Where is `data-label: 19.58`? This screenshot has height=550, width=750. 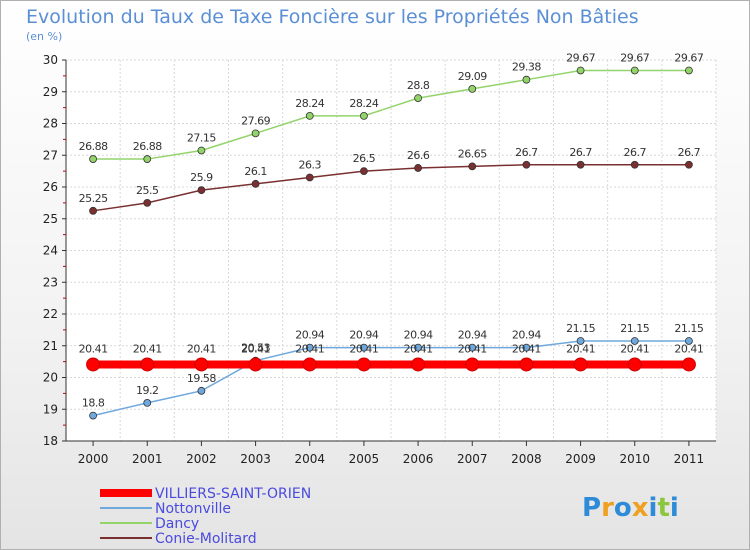
data-label: 19.58 is located at coordinates (201, 378).